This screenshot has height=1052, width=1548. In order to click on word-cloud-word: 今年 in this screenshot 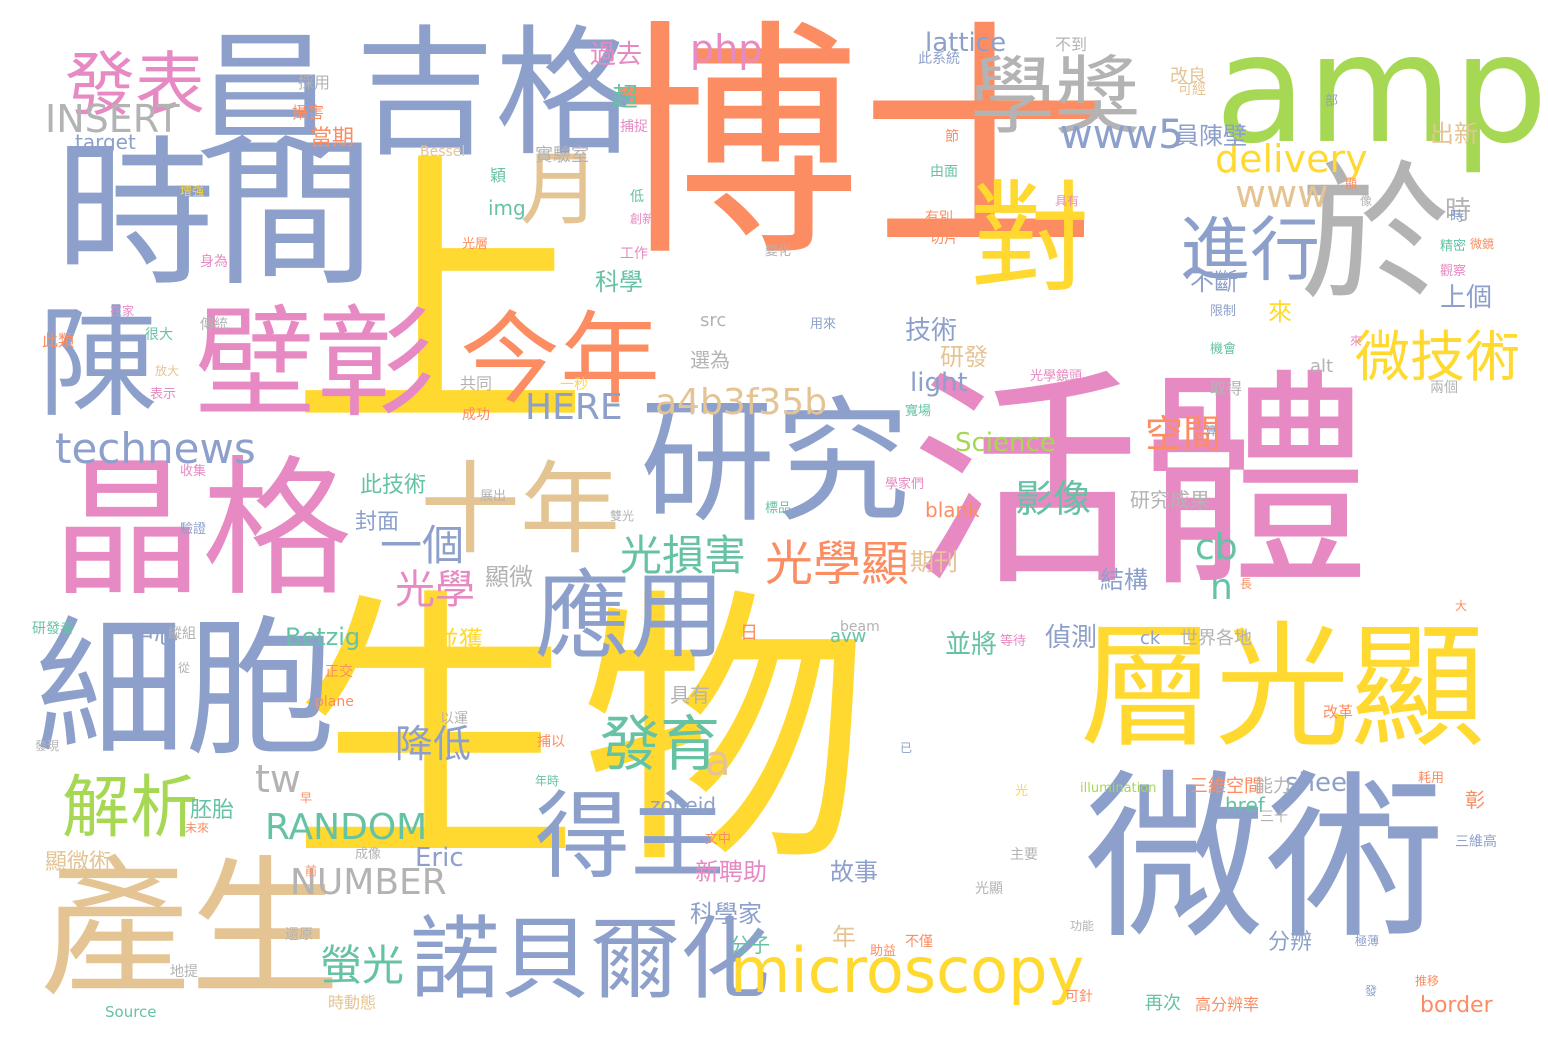, I will do `click(560, 359)`.